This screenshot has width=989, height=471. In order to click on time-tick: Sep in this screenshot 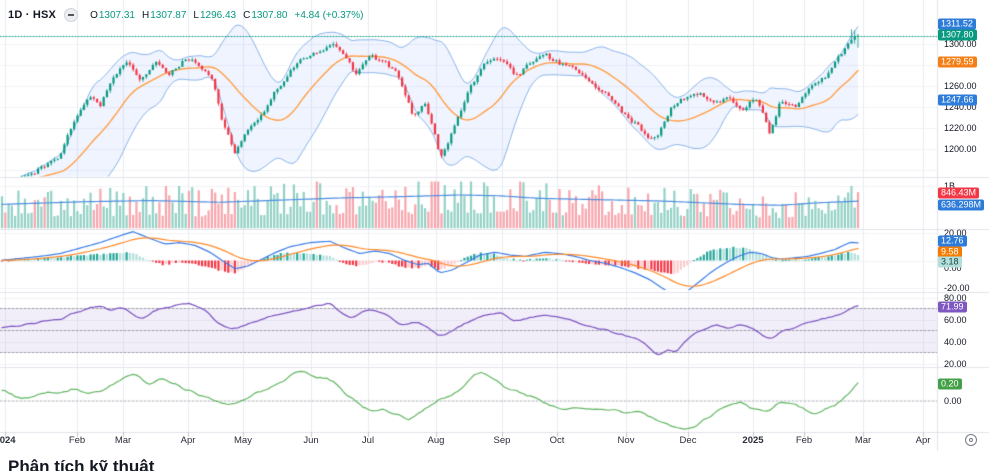, I will do `click(502, 440)`.